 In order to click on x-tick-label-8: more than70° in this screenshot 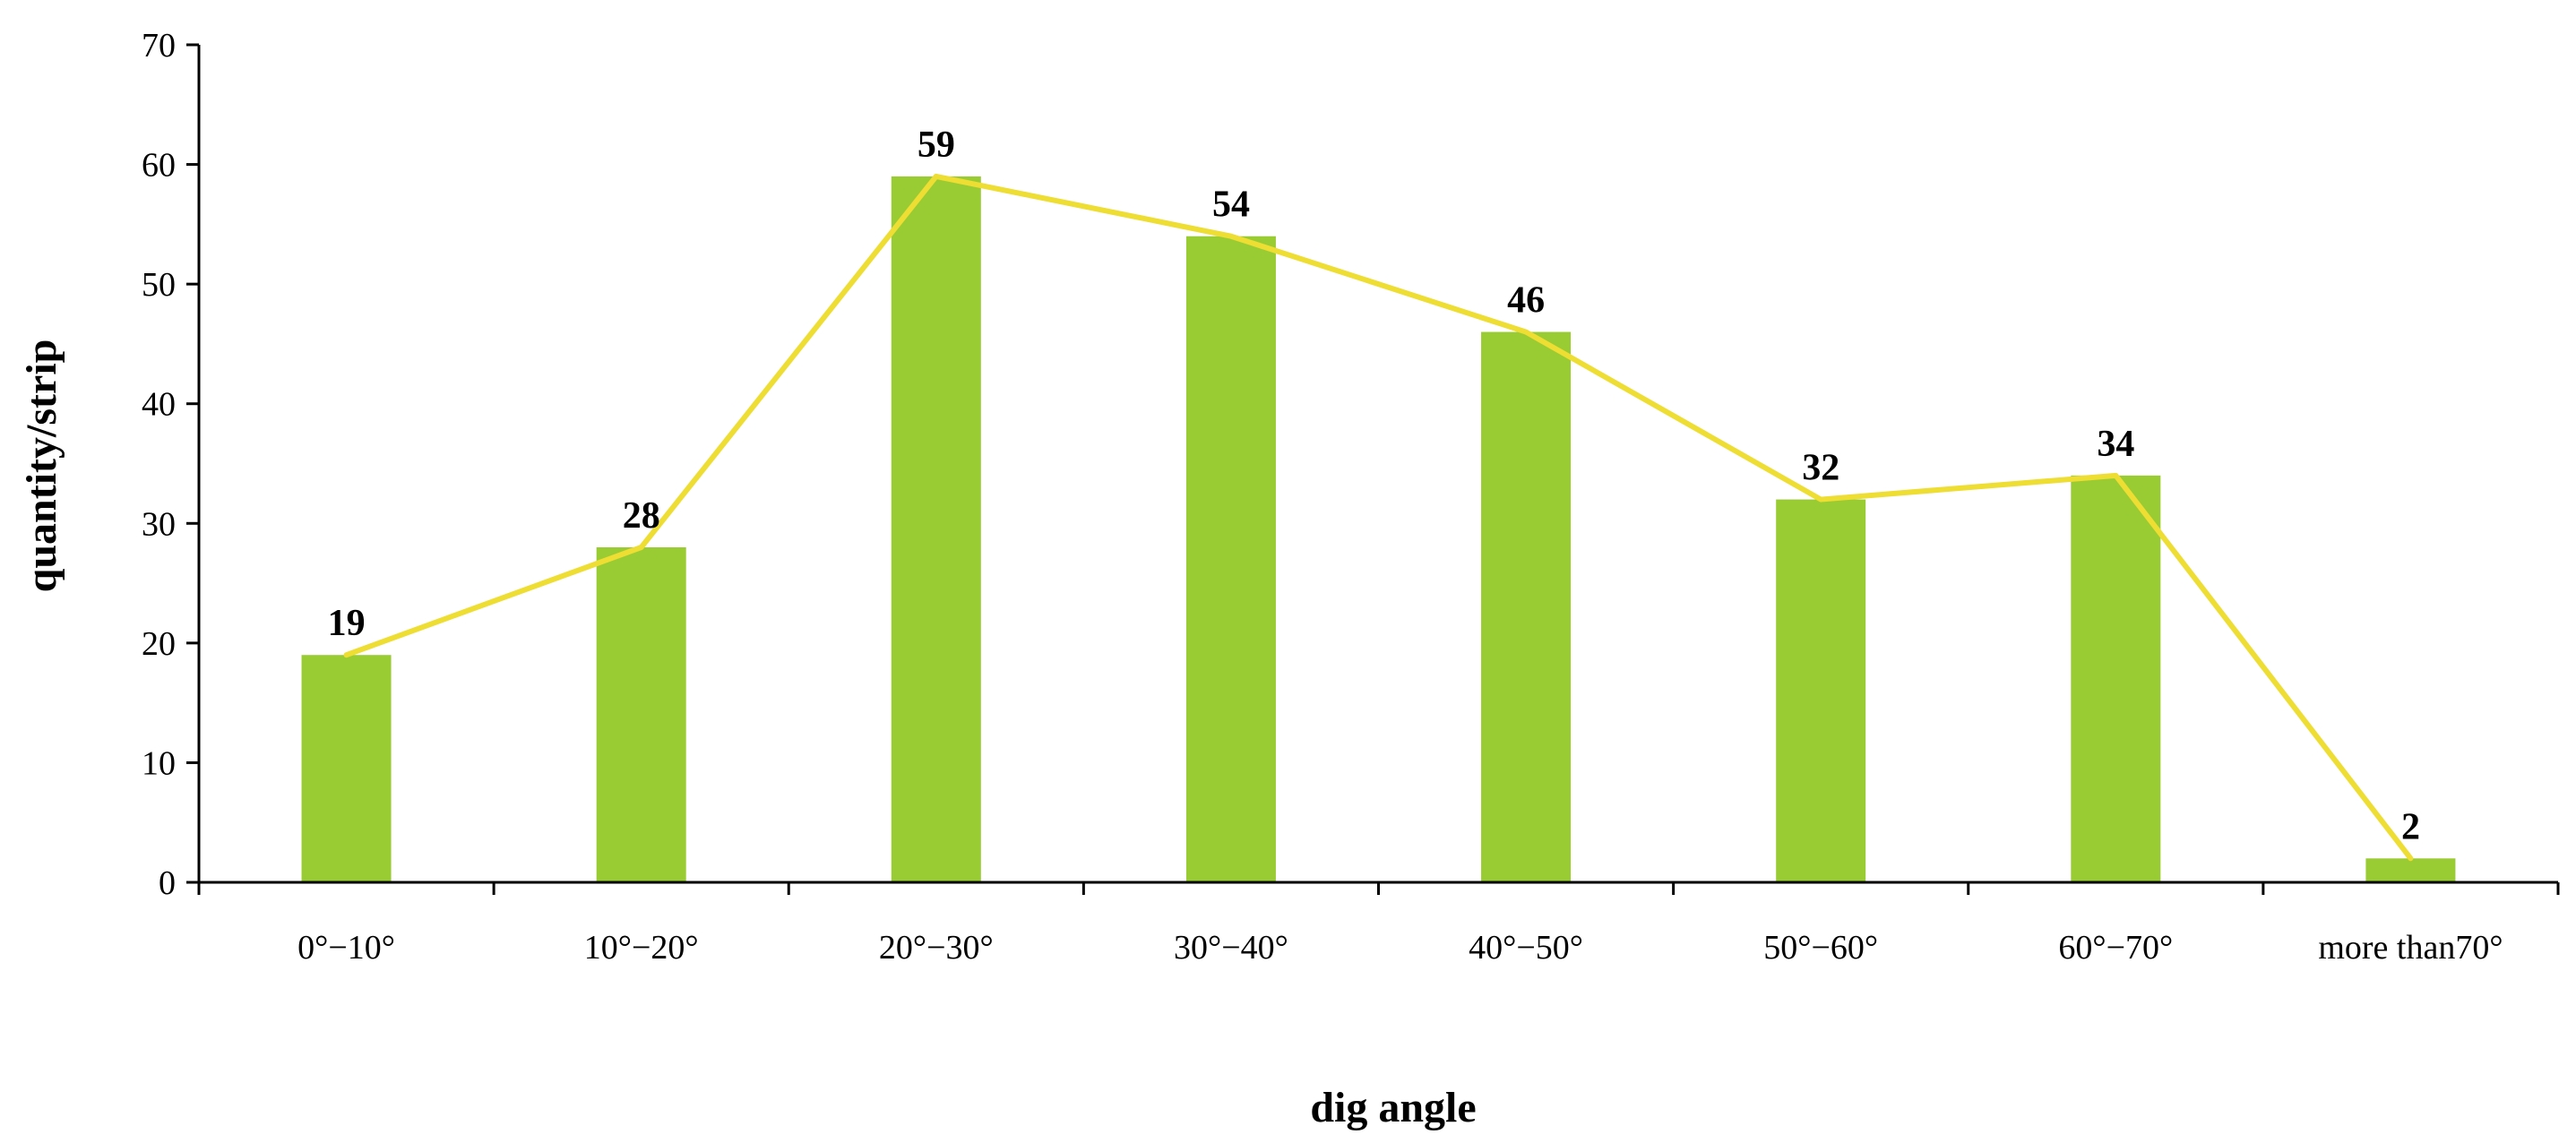, I will do `click(2410, 948)`.